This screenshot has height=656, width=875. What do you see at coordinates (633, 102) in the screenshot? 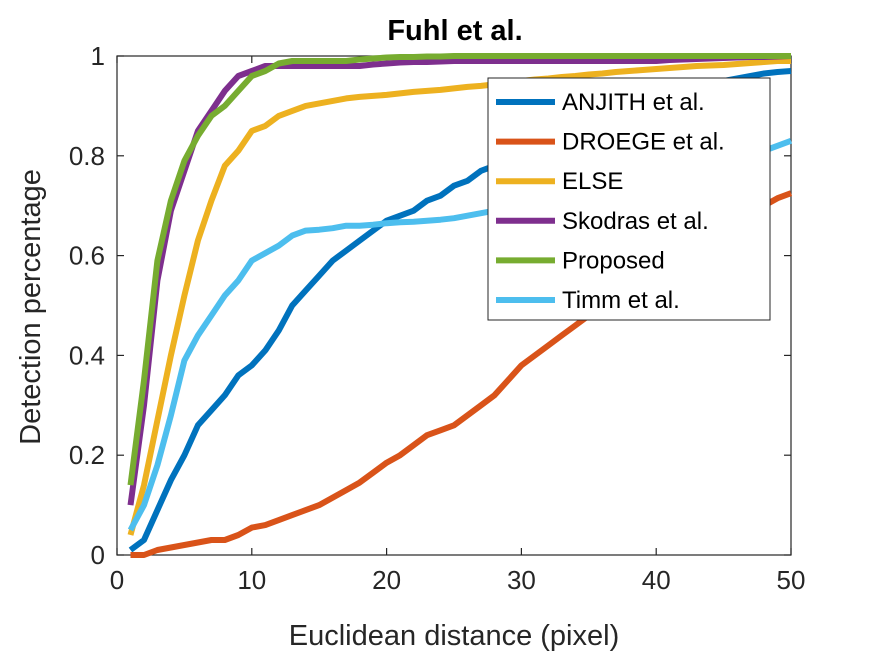
I see `legend-label: ANJITH et al.` at bounding box center [633, 102].